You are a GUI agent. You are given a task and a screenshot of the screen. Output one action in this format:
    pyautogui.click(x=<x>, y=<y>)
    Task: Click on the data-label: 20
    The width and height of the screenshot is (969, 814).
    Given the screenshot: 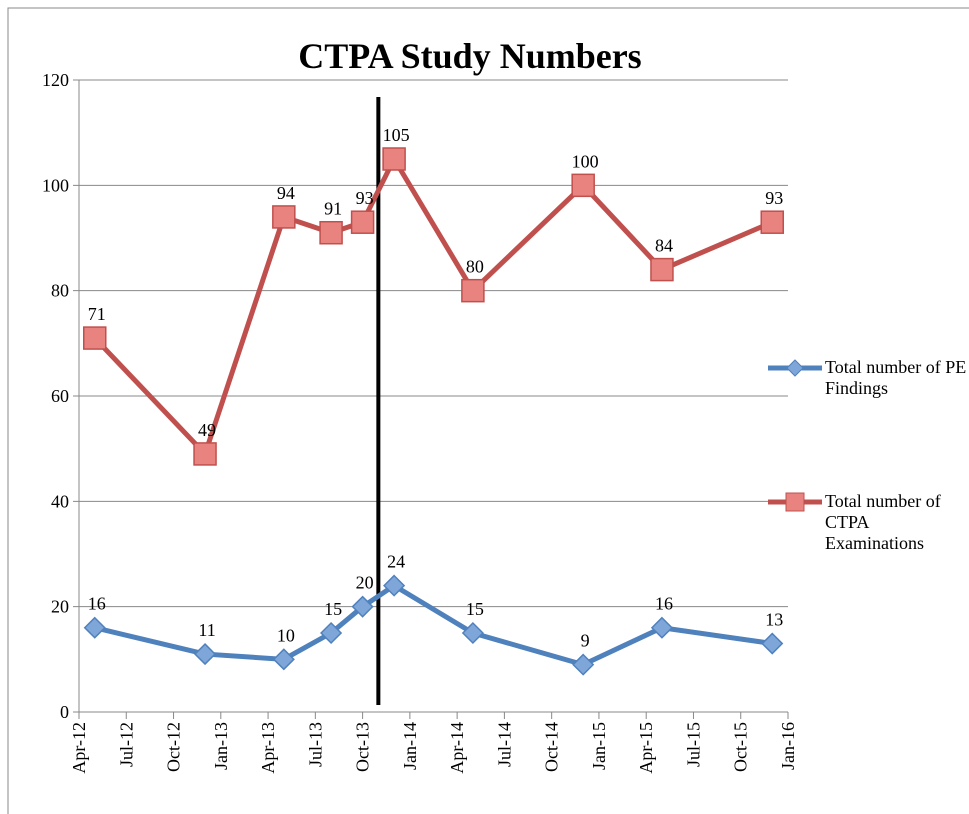 What is the action you would take?
    pyautogui.click(x=365, y=583)
    